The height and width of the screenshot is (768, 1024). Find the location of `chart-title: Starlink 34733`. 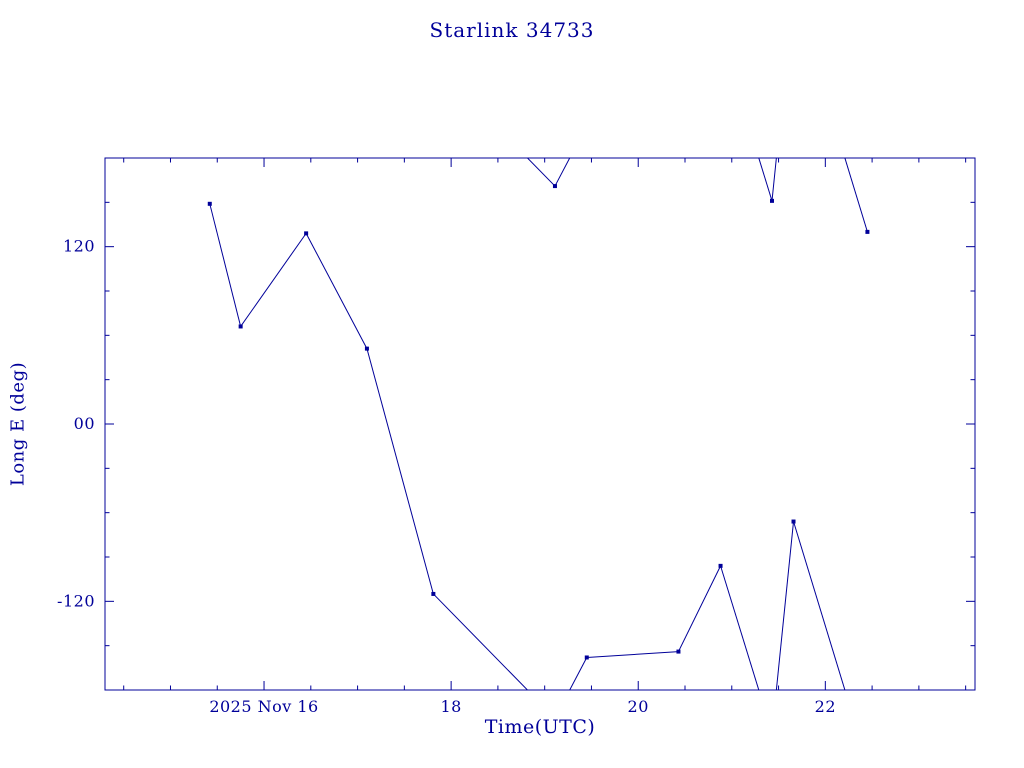

chart-title: Starlink 34733 is located at coordinates (512, 30).